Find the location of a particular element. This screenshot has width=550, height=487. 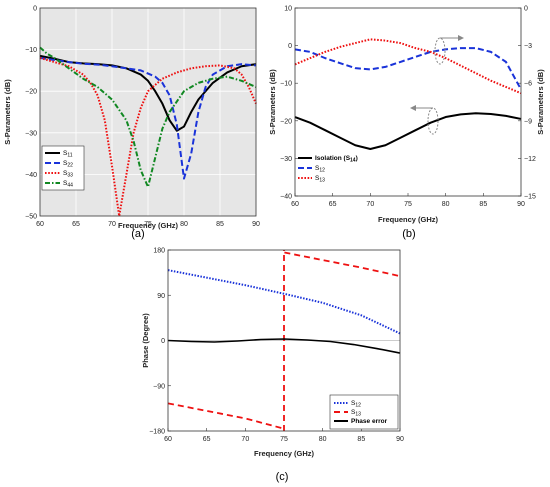

panel-label-c: (c) is located at coordinates (282, 477).